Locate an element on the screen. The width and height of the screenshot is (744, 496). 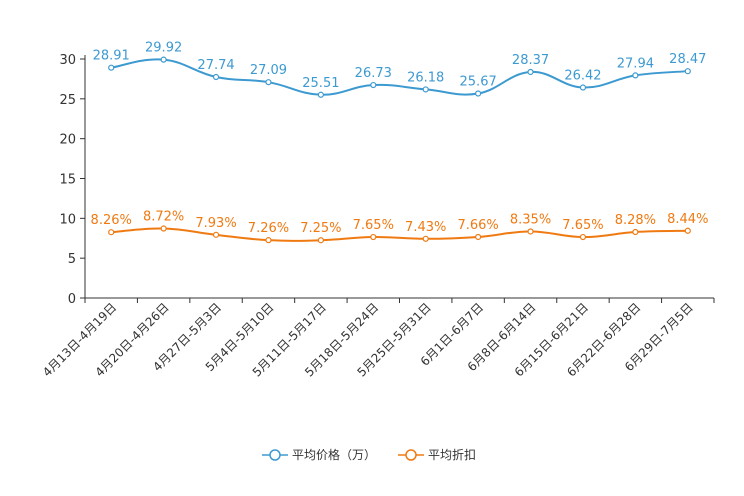
data-label-price: 28.47 is located at coordinates (687, 59).